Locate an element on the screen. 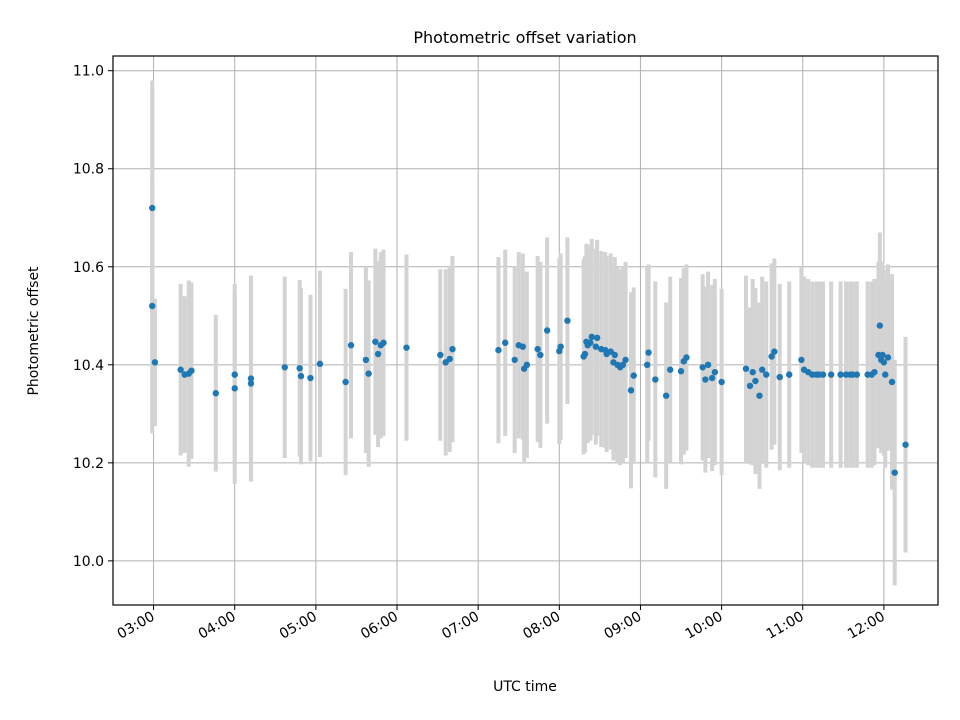 Image resolution: width=960 pixels, height=720 pixels. y-tick-label: 10.6 is located at coordinates (88, 268).